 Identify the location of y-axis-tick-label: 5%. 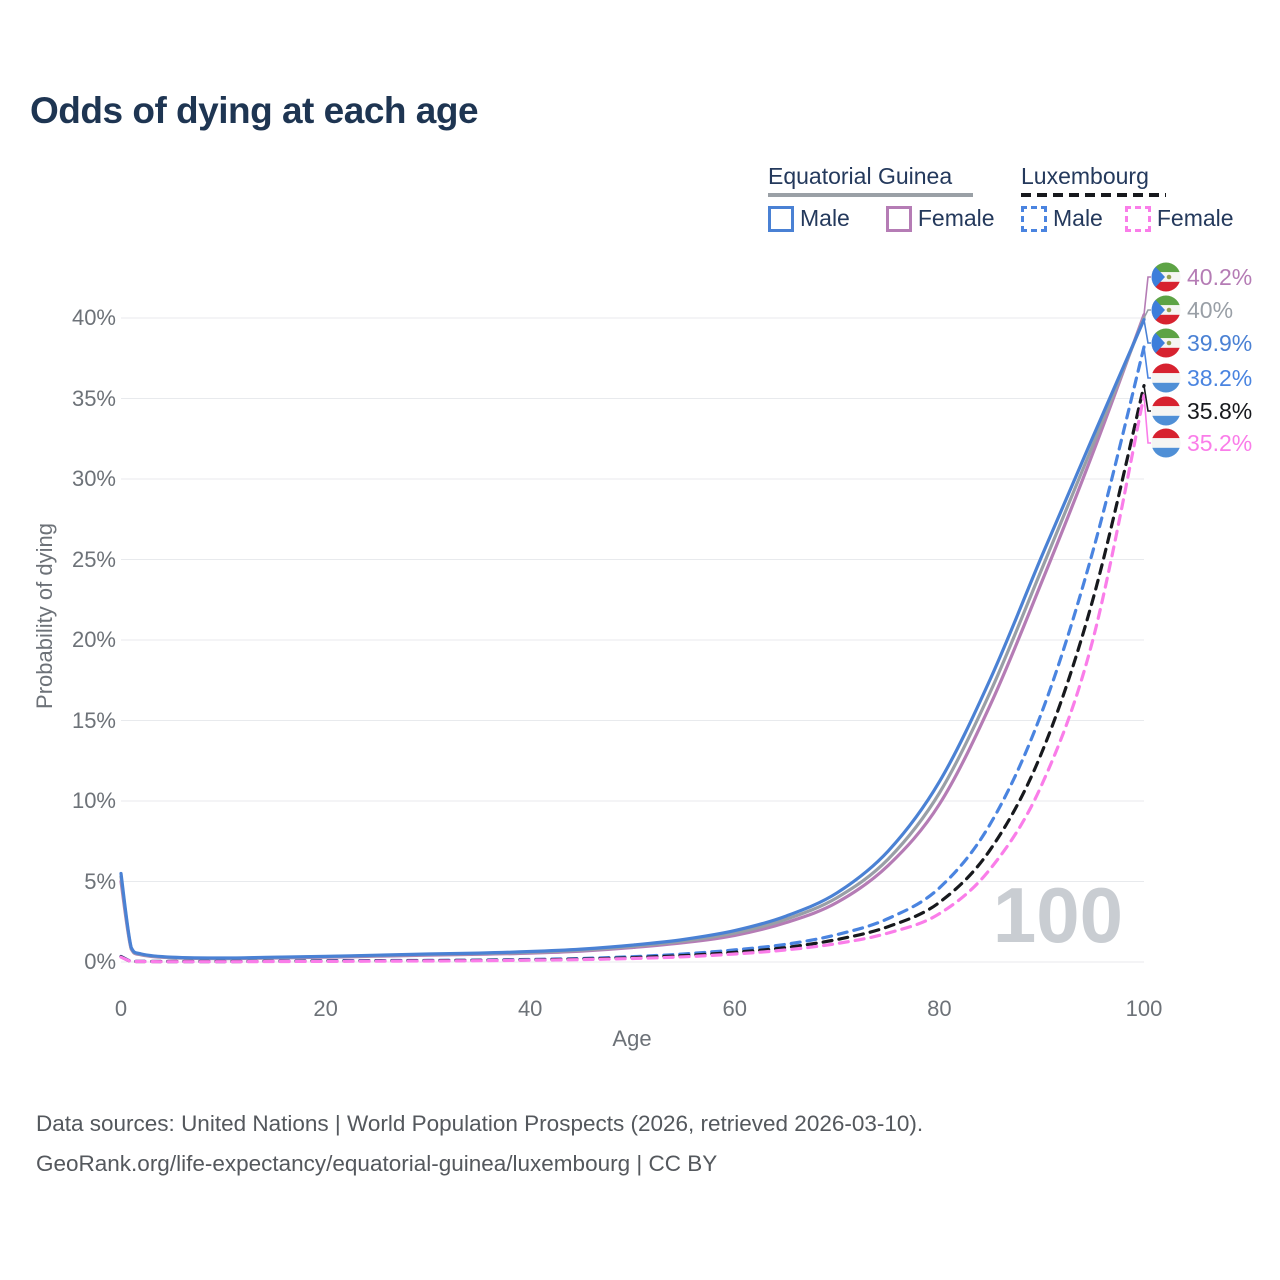
(100, 881).